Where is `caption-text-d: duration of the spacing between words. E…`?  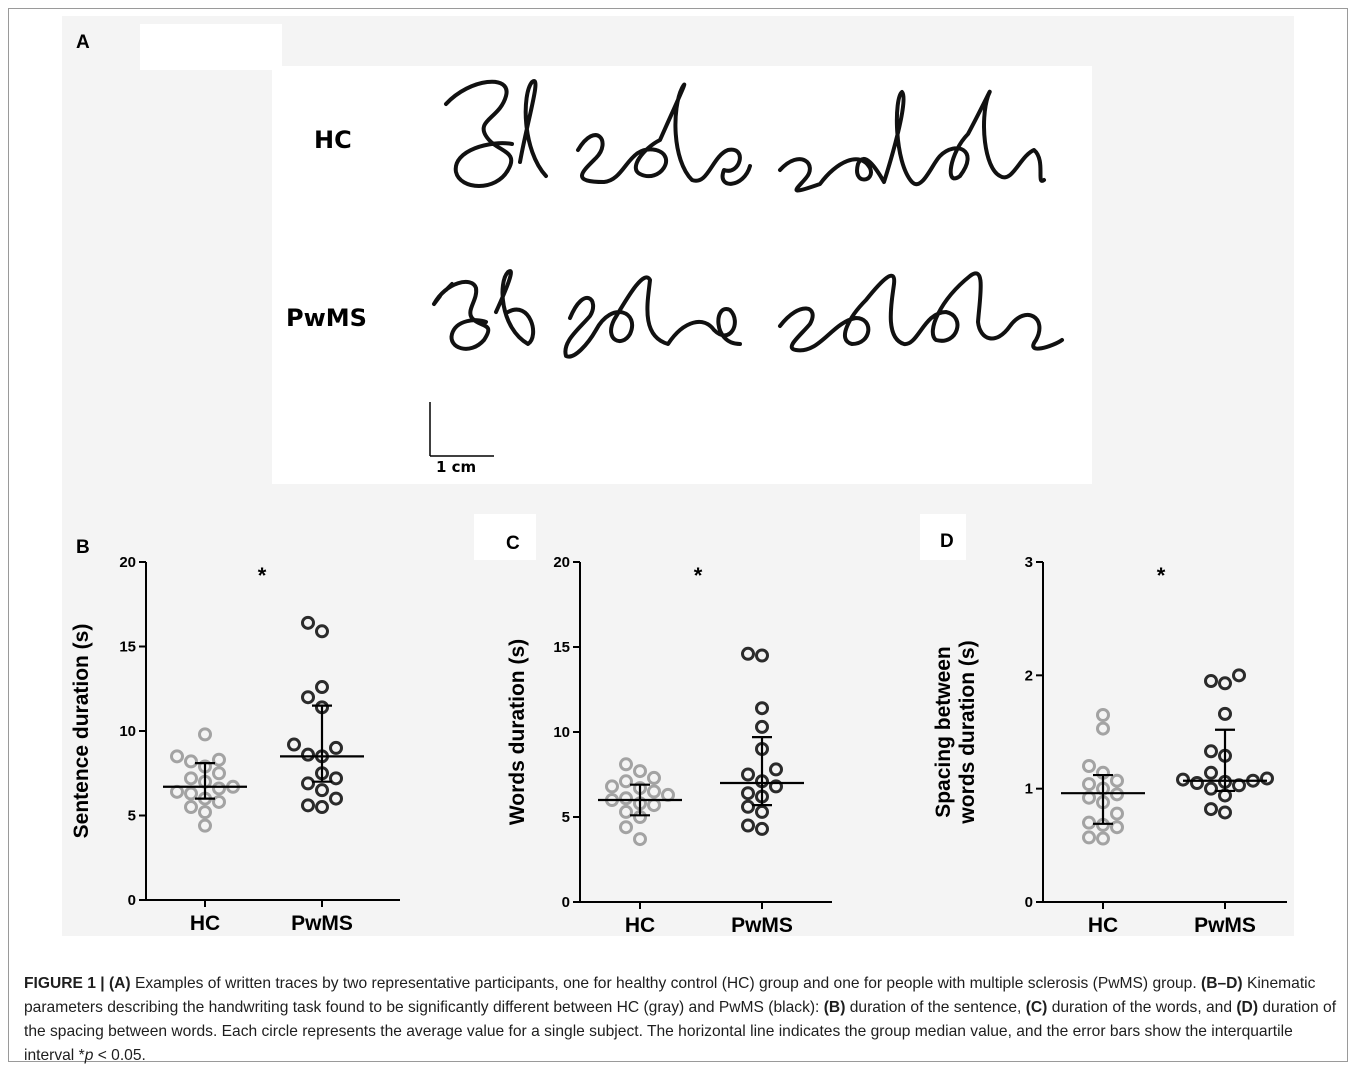
caption-text-d: duration of the spacing between words. E… is located at coordinates (680, 1031).